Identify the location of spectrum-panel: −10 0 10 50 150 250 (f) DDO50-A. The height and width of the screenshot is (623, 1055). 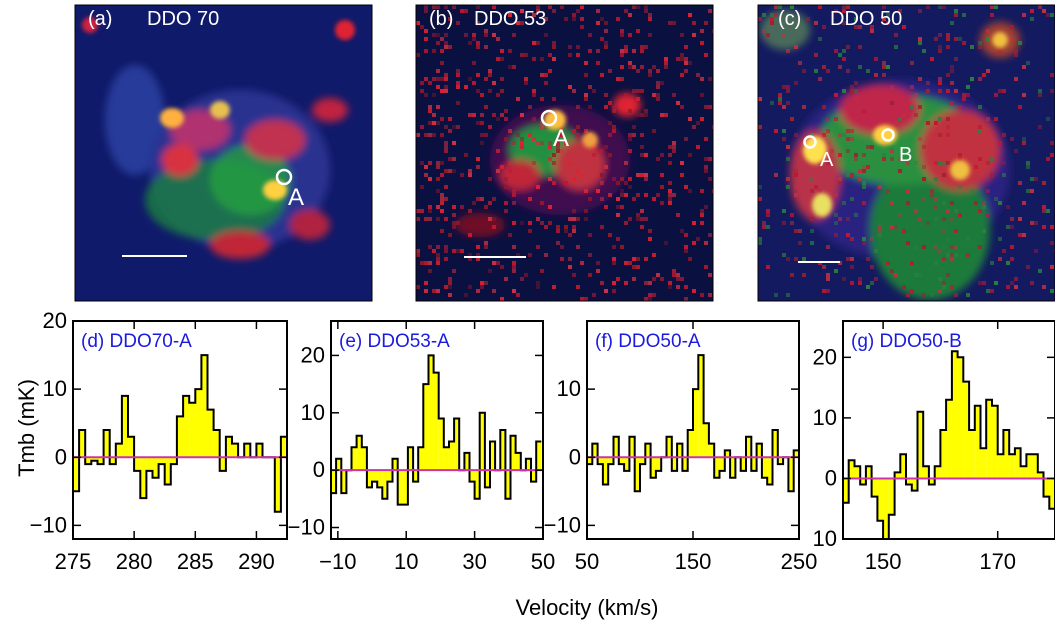
(680, 447).